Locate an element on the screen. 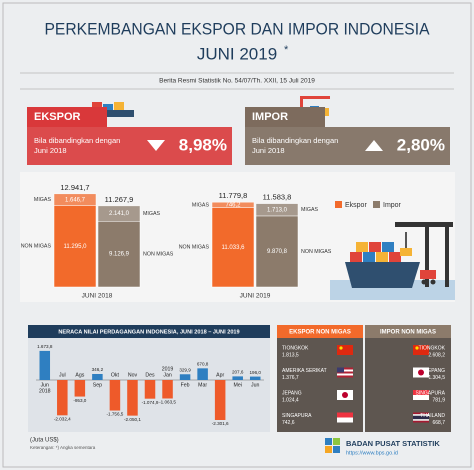 The height and width of the screenshot is (470, 474). balance-panel is located at coordinates (149, 378).